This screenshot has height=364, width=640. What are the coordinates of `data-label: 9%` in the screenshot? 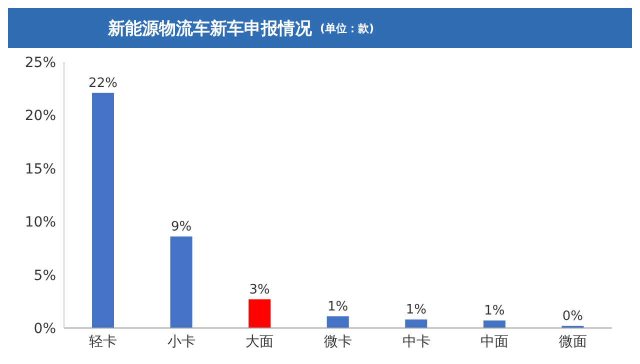 It's located at (181, 226).